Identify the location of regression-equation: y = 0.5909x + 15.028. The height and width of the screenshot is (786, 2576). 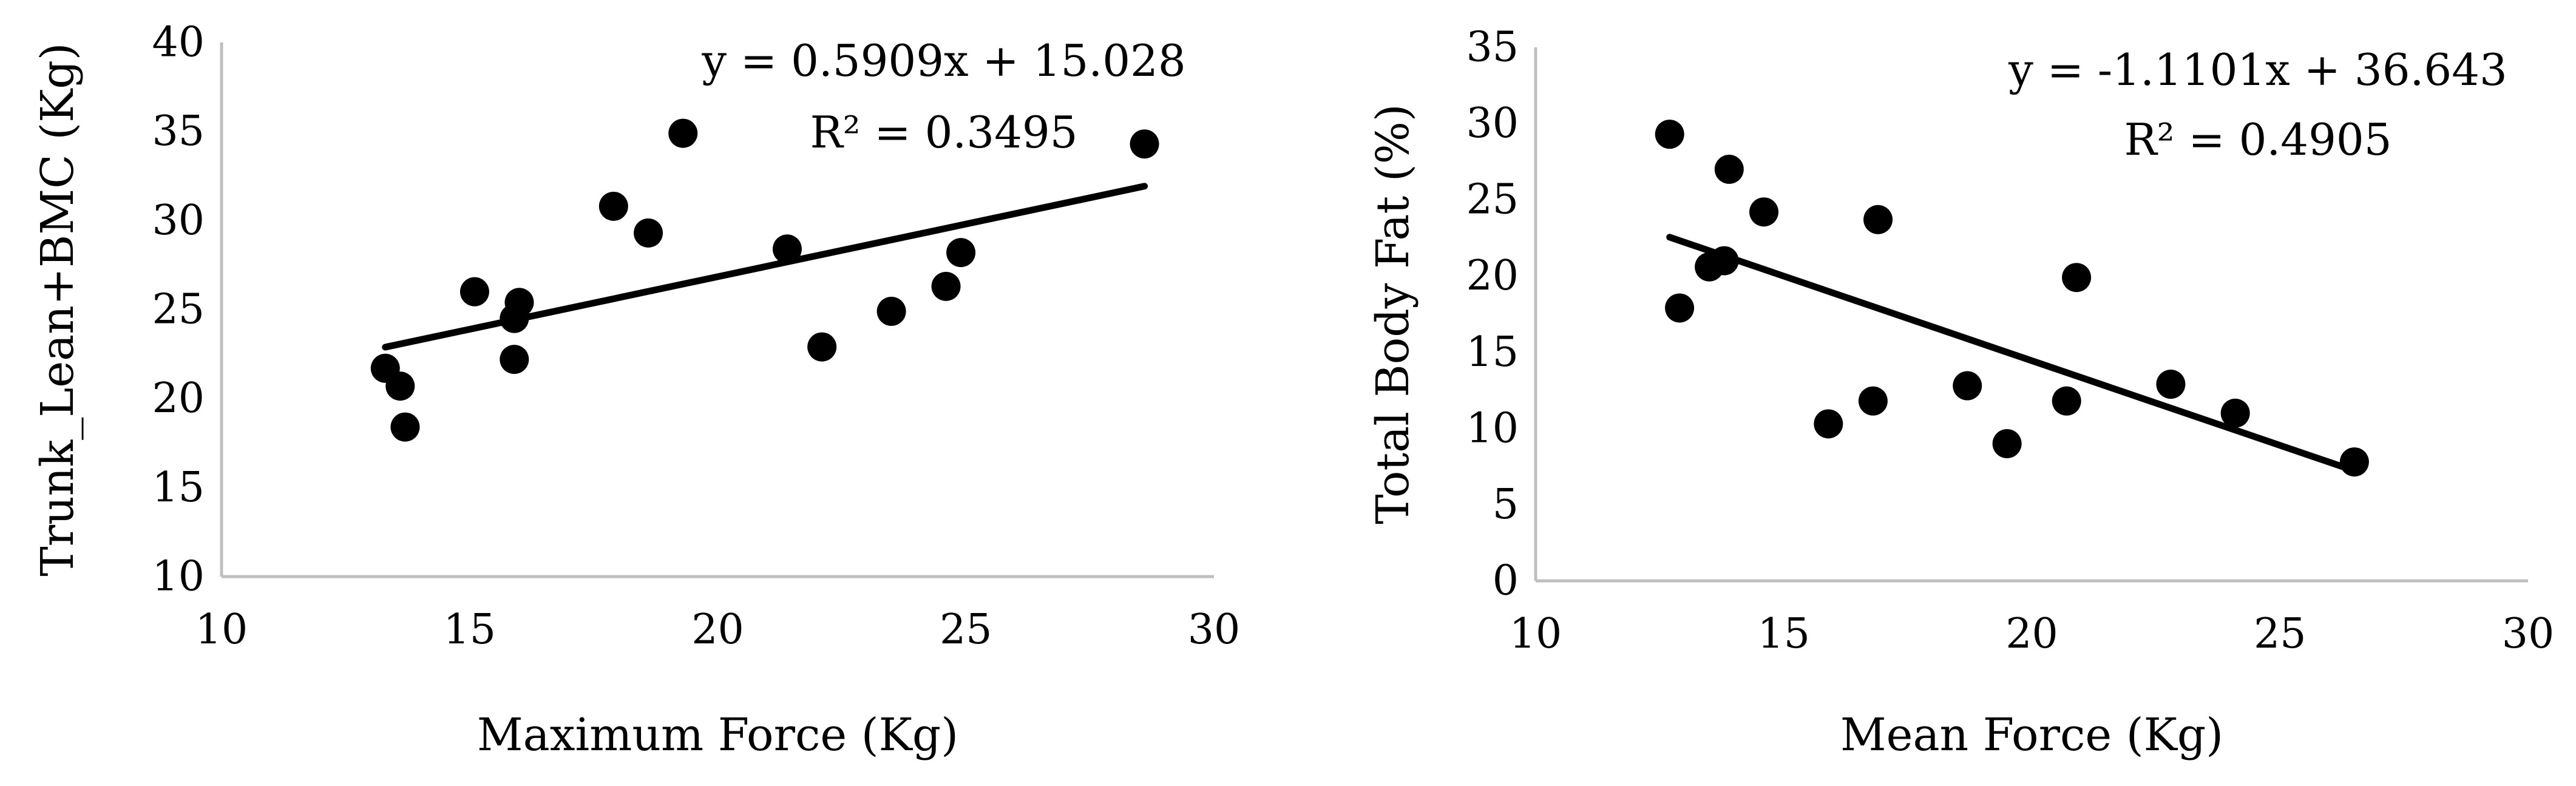
(943, 61).